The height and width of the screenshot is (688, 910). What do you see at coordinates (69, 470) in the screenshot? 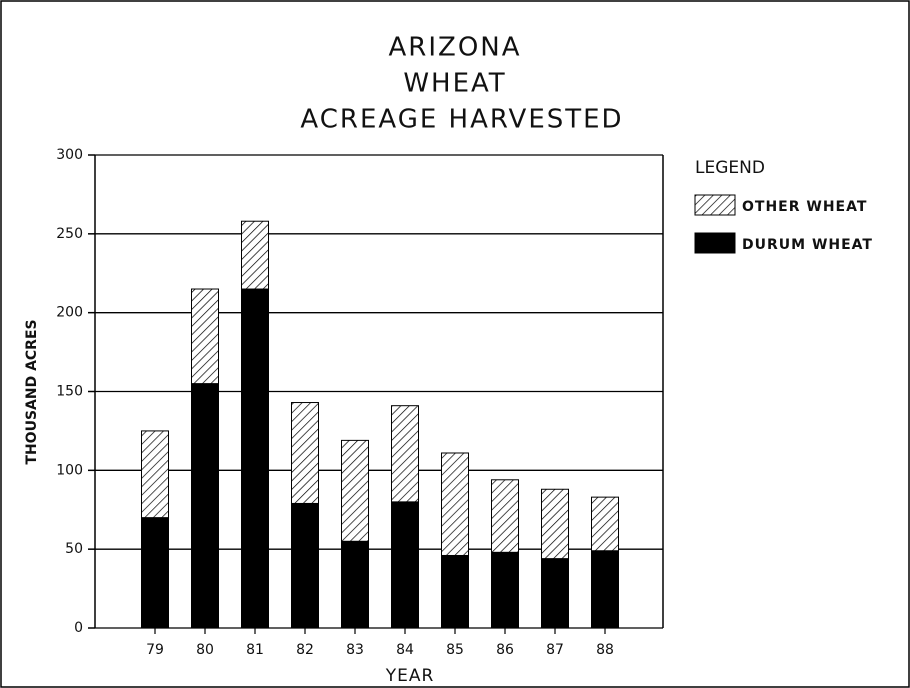
I see `y-tick-label: 100` at bounding box center [69, 470].